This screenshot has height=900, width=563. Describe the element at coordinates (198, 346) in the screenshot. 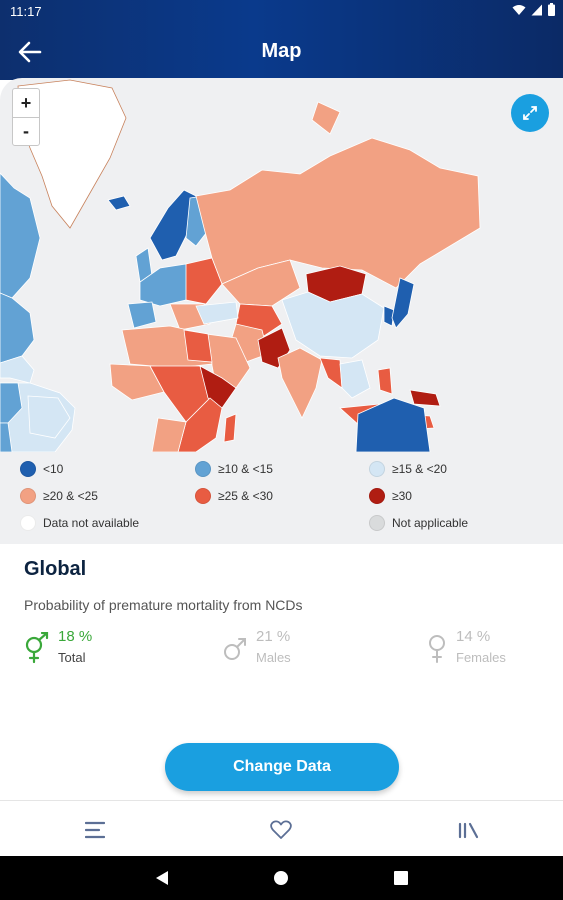

I see `region-egypt` at that location.